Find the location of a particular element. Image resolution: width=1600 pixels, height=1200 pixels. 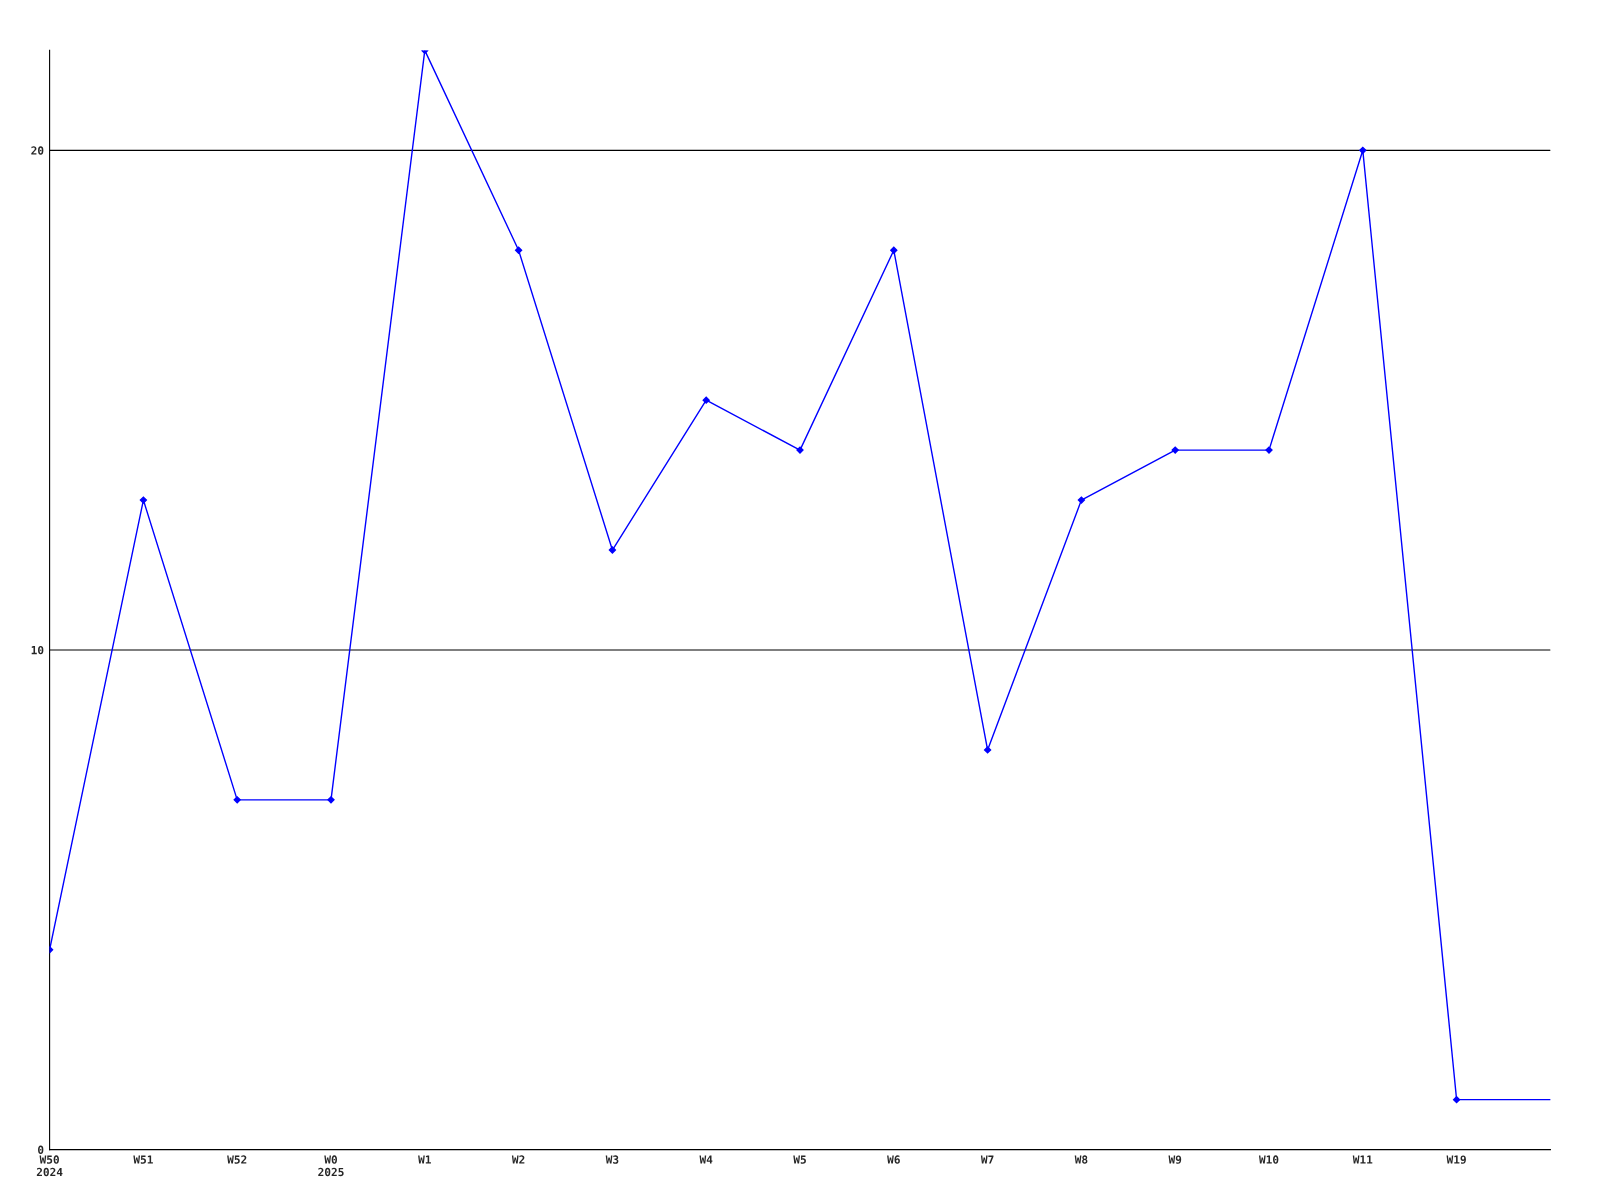

x-tick-label: W19 is located at coordinates (1456, 1159).